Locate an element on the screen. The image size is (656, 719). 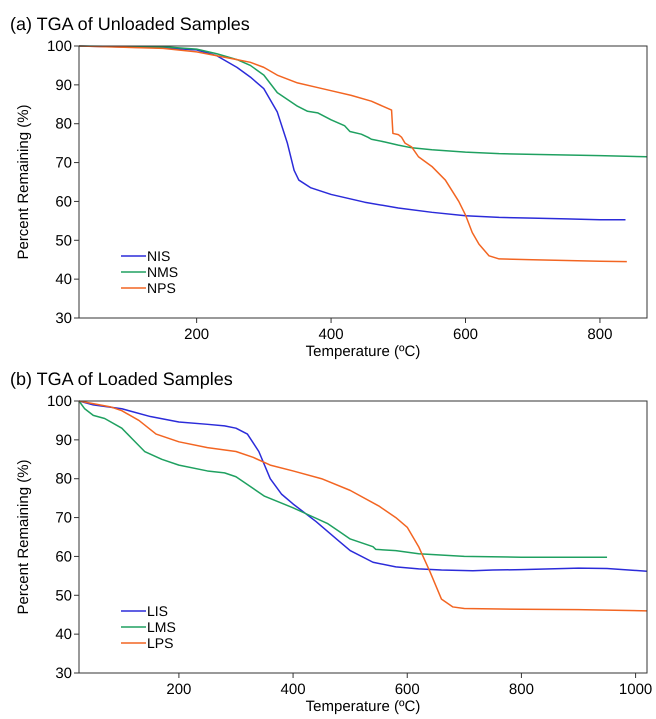
chart-title: (a) TGA of Unloaded Samples is located at coordinates (130, 24).